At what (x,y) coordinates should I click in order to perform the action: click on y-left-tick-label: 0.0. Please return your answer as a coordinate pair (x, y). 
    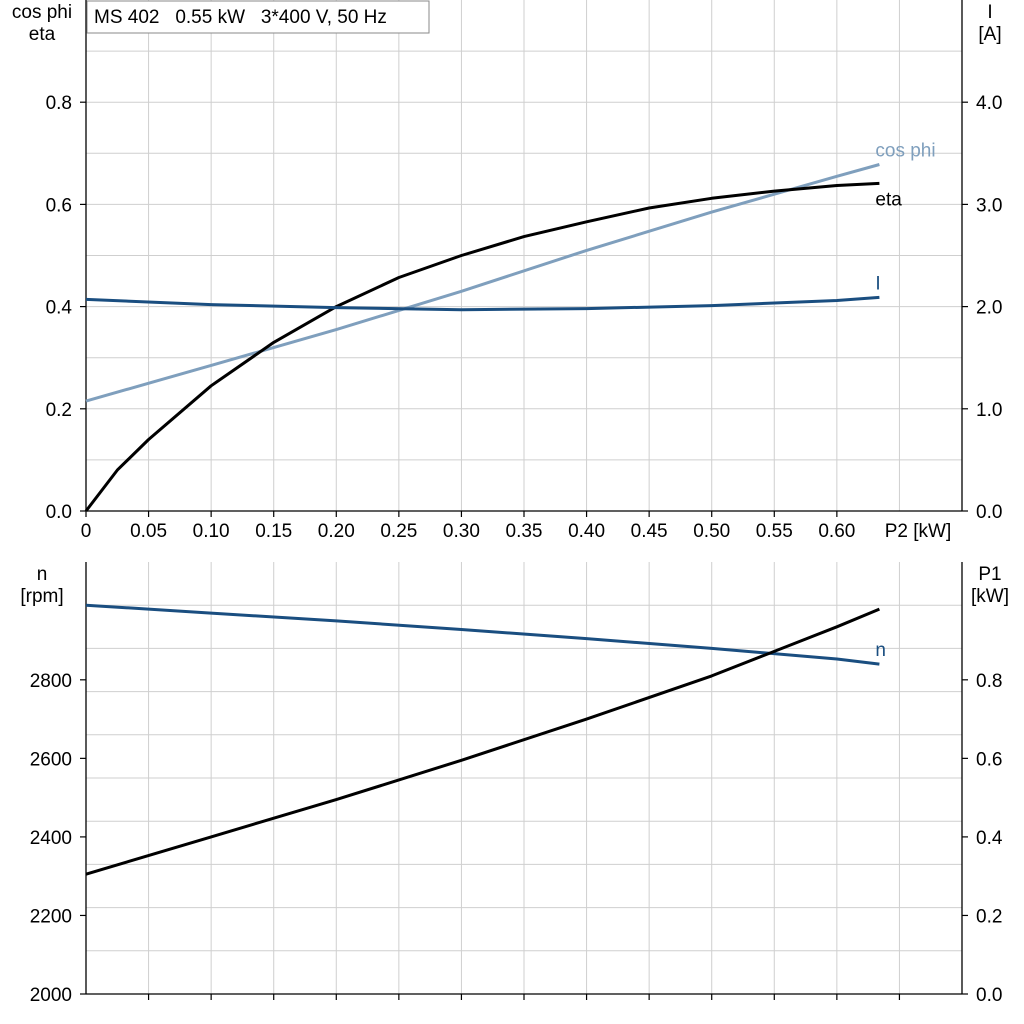
    Looking at the image, I should click on (59, 512).